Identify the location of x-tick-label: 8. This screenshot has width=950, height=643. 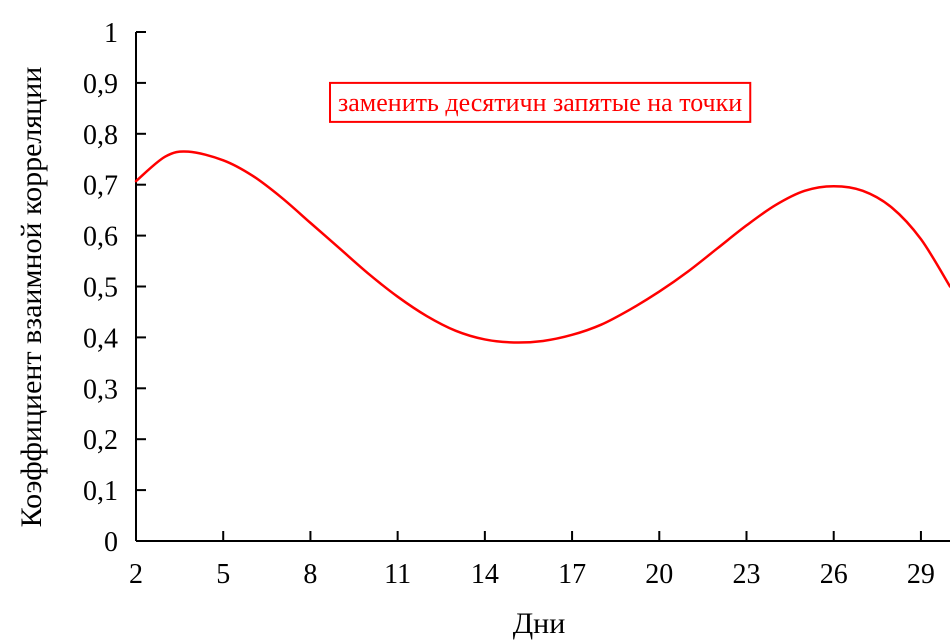
(310, 574).